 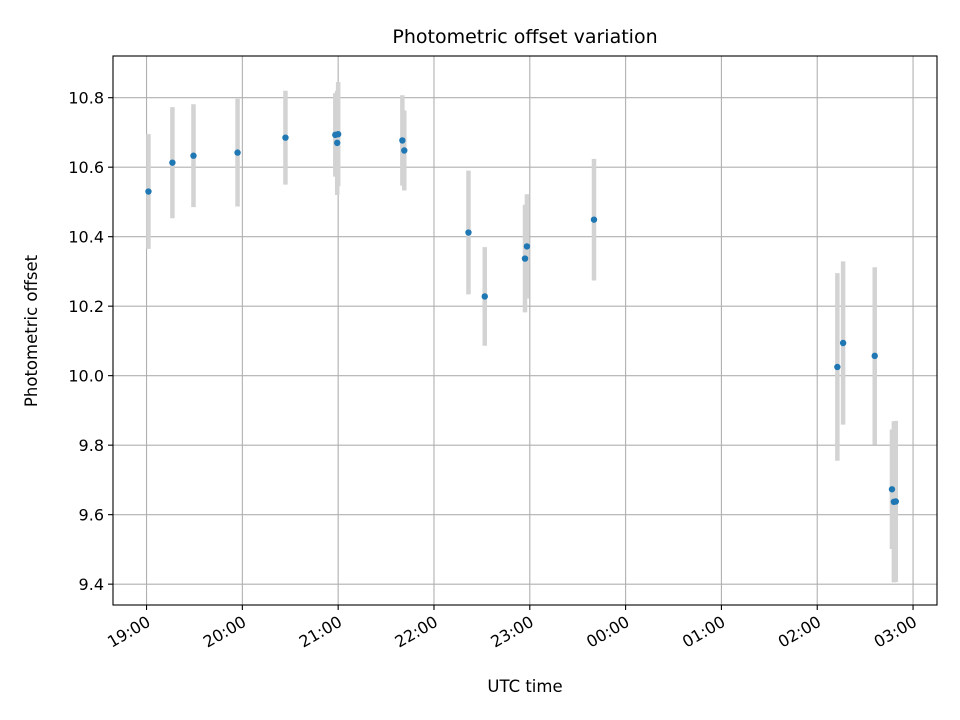 What do you see at coordinates (91, 445) in the screenshot?
I see `y-tick-label: 9.8` at bounding box center [91, 445].